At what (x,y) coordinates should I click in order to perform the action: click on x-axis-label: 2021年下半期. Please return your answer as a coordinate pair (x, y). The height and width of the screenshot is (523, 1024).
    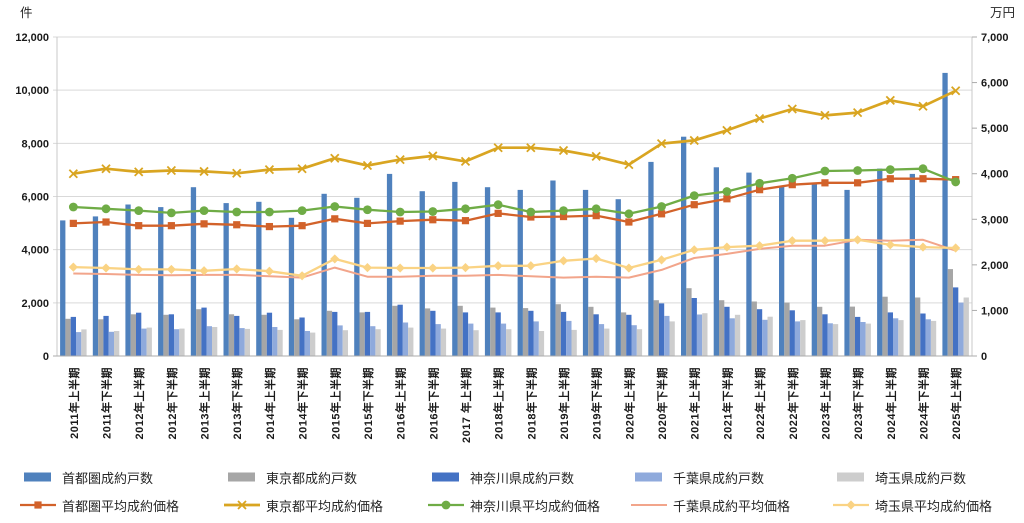
    Looking at the image, I should click on (727, 403).